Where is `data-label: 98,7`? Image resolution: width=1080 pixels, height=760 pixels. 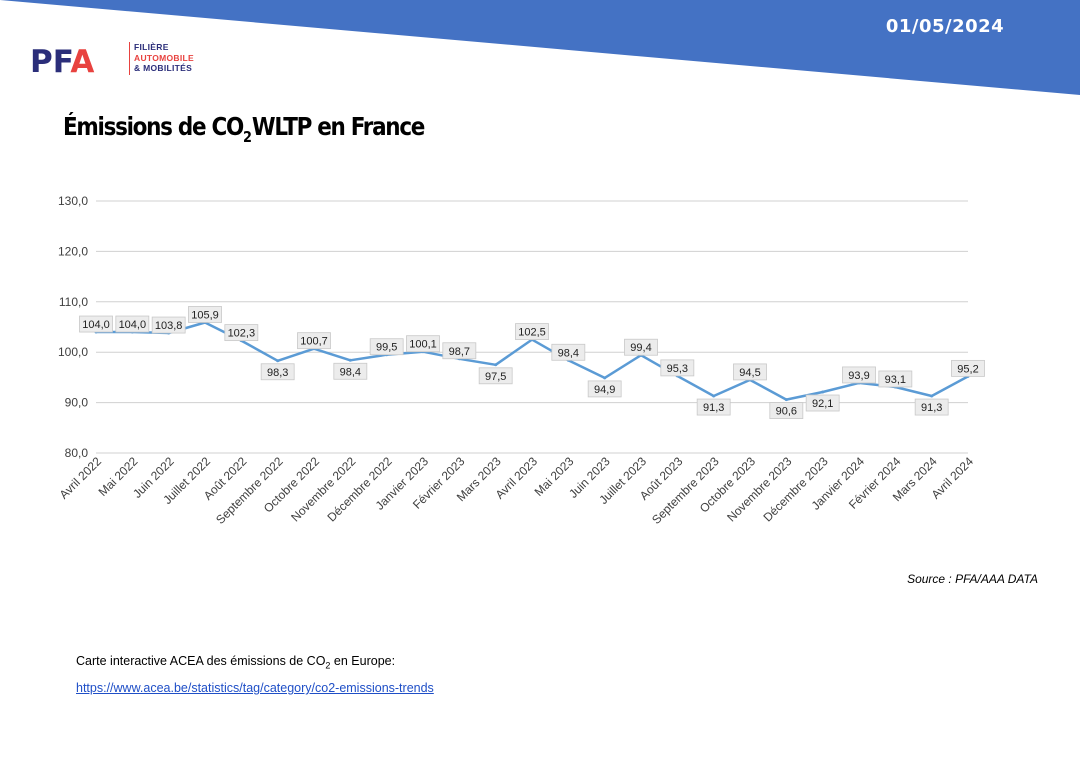 data-label: 98,7 is located at coordinates (459, 352).